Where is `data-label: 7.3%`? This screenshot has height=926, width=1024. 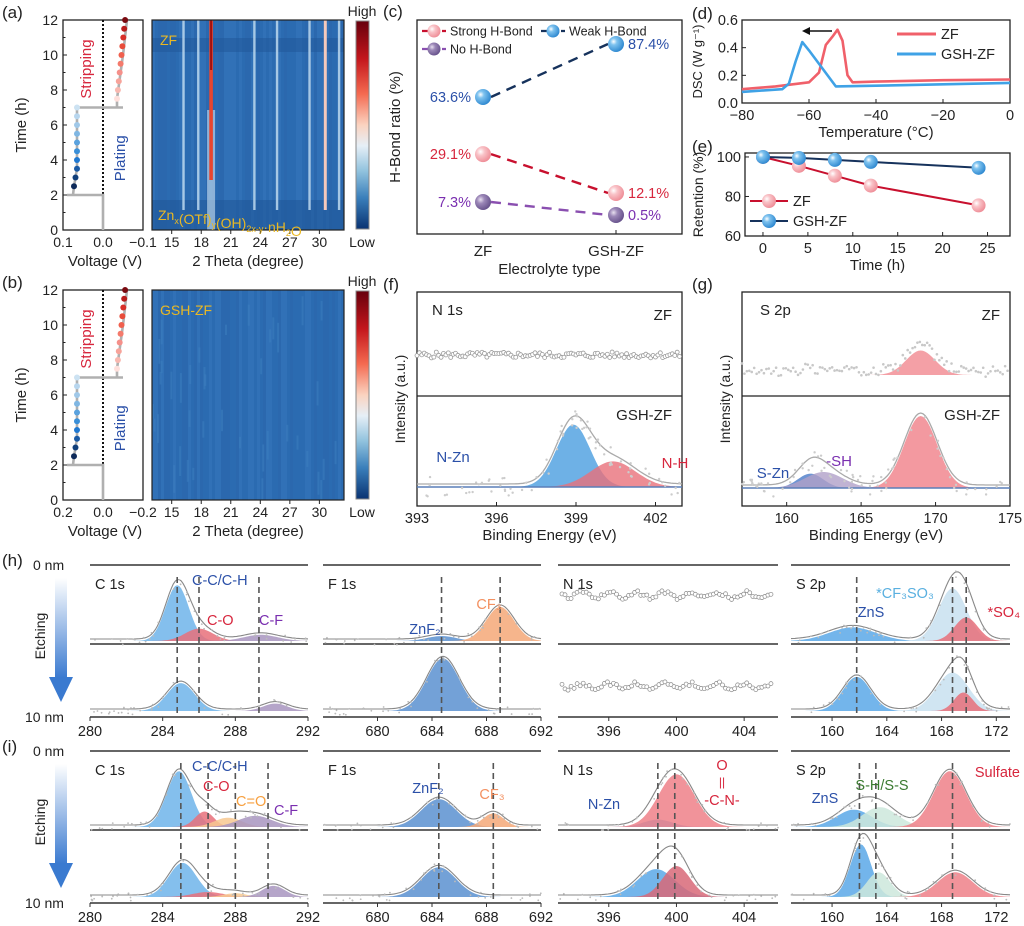 data-label: 7.3% is located at coordinates (454, 203).